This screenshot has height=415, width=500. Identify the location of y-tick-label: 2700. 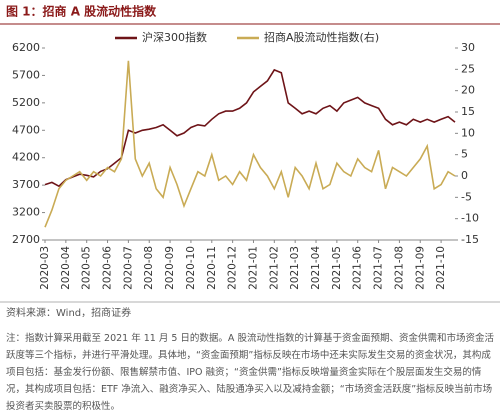
(26, 239).